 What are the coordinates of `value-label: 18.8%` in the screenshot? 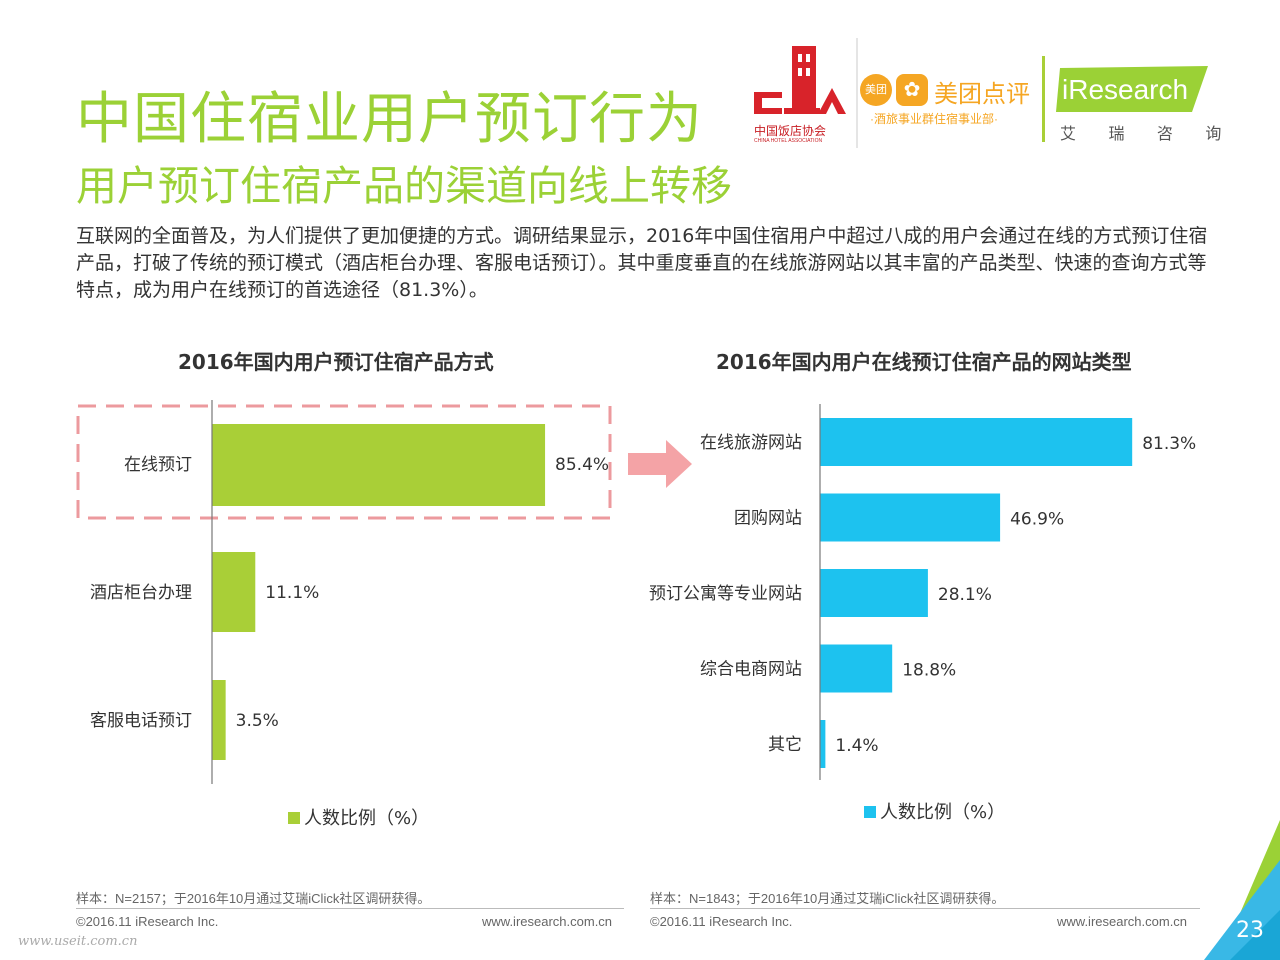 It's located at (929, 671).